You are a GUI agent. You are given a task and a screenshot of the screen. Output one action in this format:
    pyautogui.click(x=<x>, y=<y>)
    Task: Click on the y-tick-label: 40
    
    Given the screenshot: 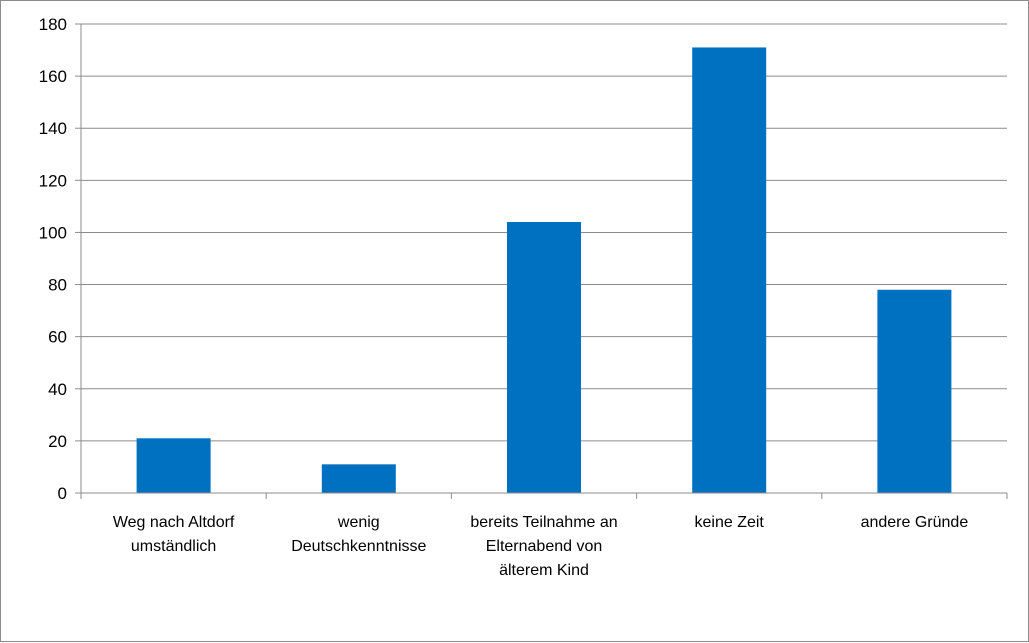 What is the action you would take?
    pyautogui.click(x=57, y=389)
    